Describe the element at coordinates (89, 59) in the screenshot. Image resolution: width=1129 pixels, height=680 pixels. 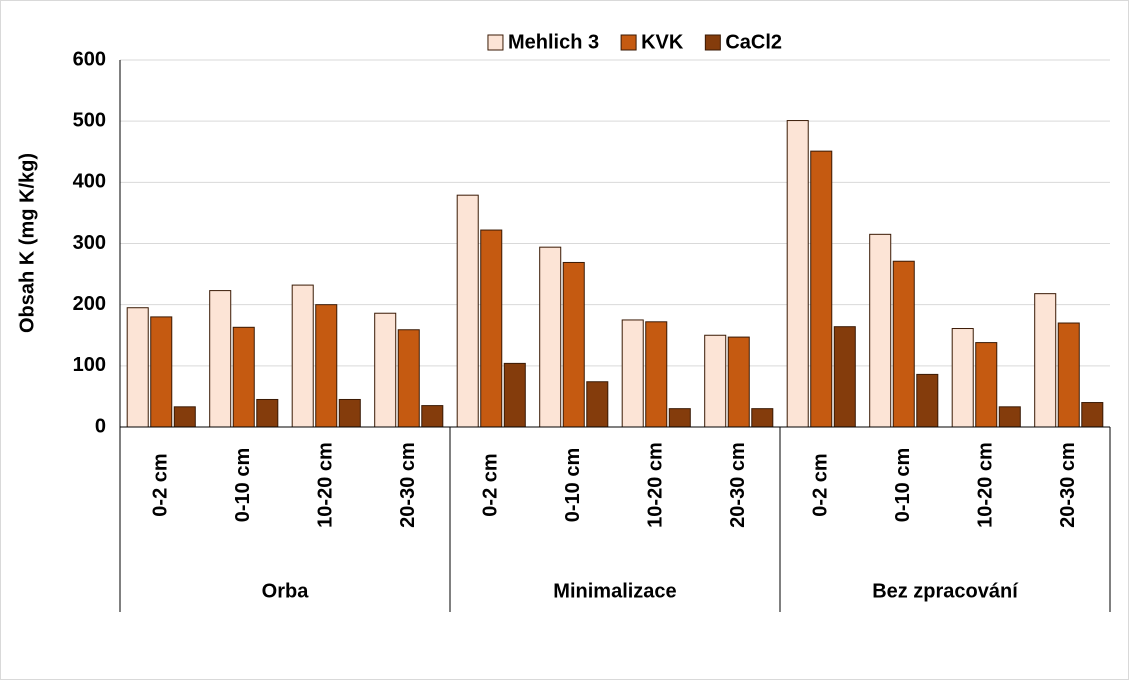
I see `y-tick-label: 600` at that location.